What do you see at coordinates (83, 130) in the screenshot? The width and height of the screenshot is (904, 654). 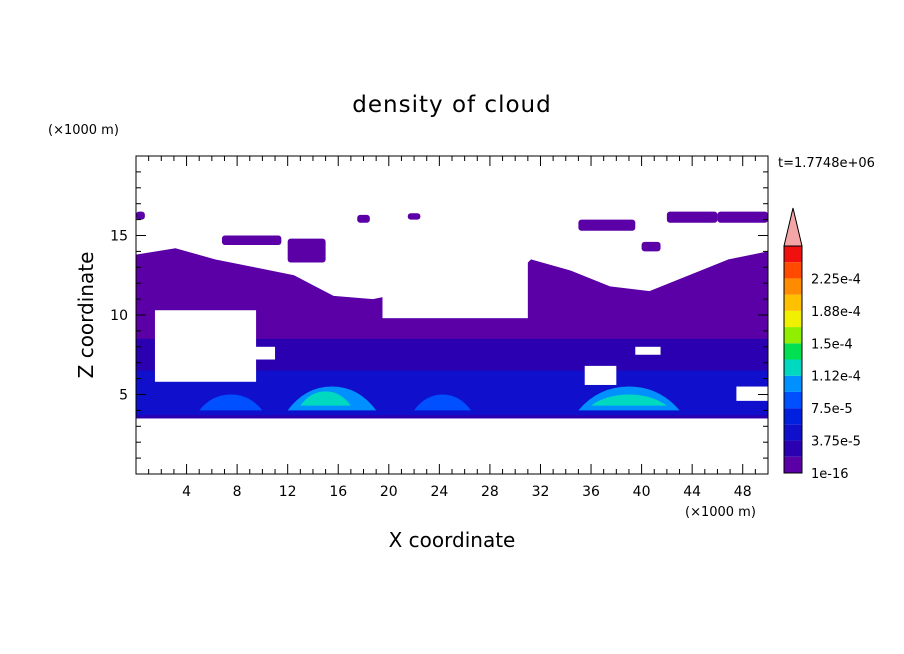 I see `y-unit-label: (×1000 m)` at bounding box center [83, 130].